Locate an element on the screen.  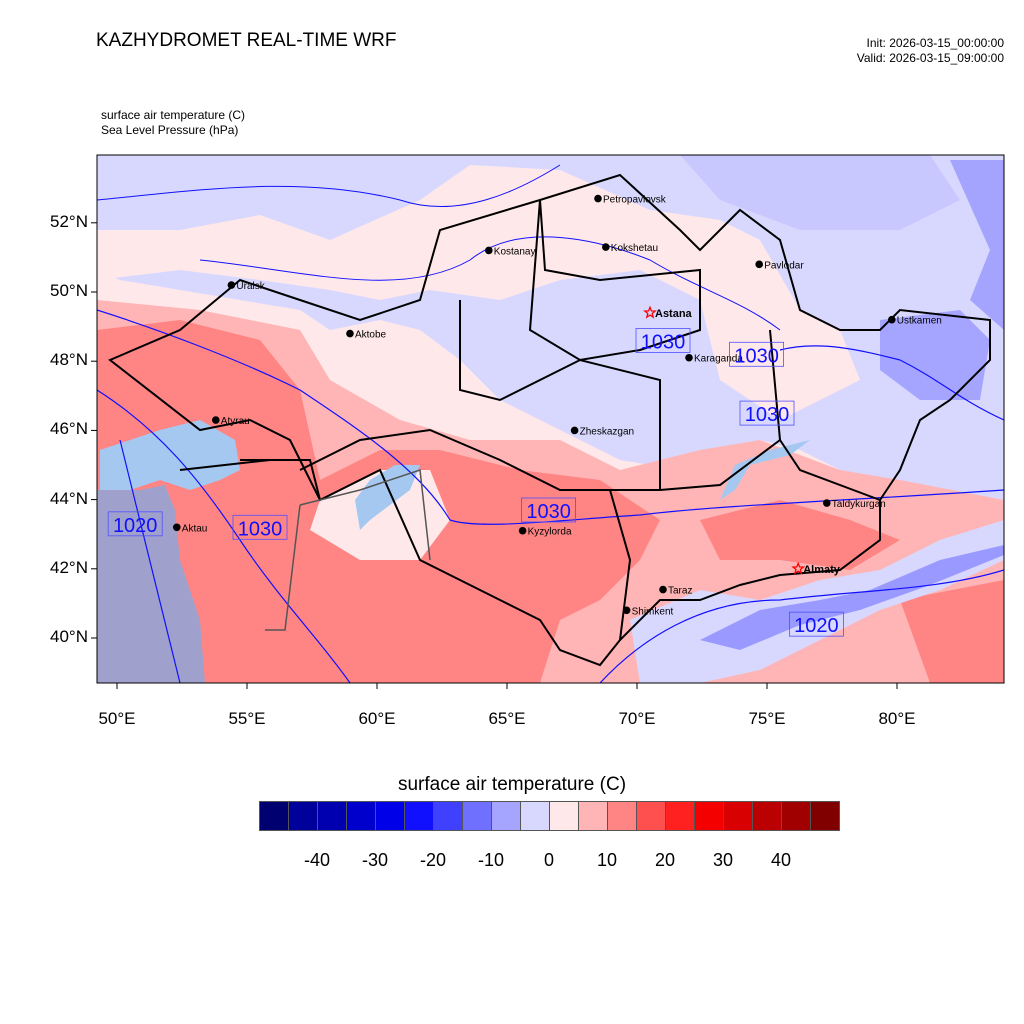
city-atyrau: Atyrau is located at coordinates (231, 421).